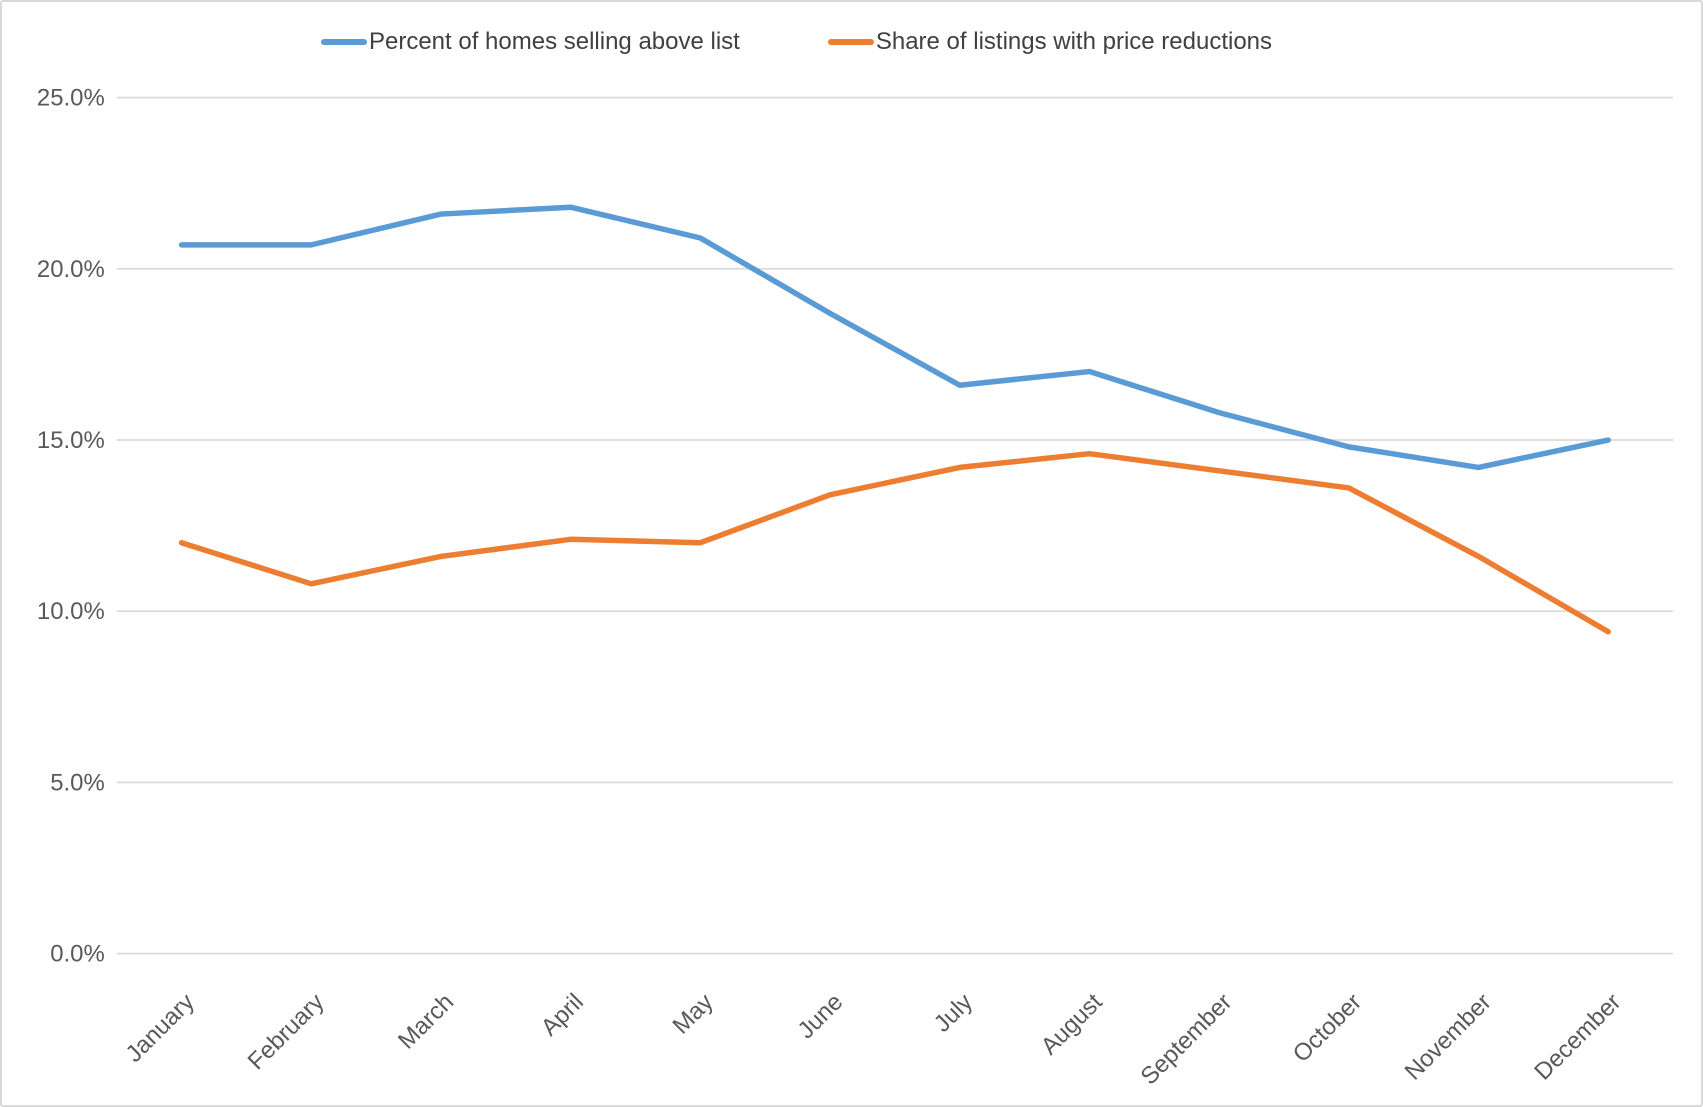 Image resolution: width=1703 pixels, height=1107 pixels. Describe the element at coordinates (562, 1015) in the screenshot. I see `x-axis-month-label: April` at that location.